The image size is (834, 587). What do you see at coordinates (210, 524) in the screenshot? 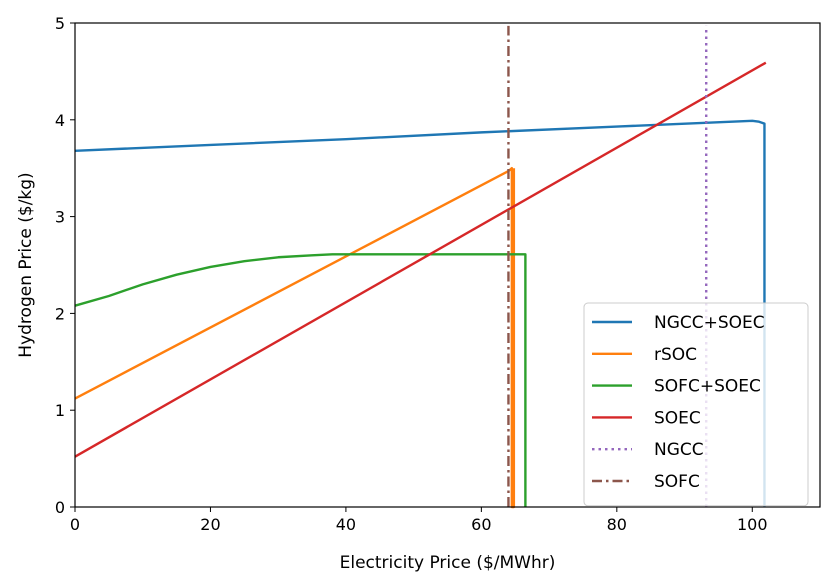
I see `x-tick-label: 20` at bounding box center [210, 524].